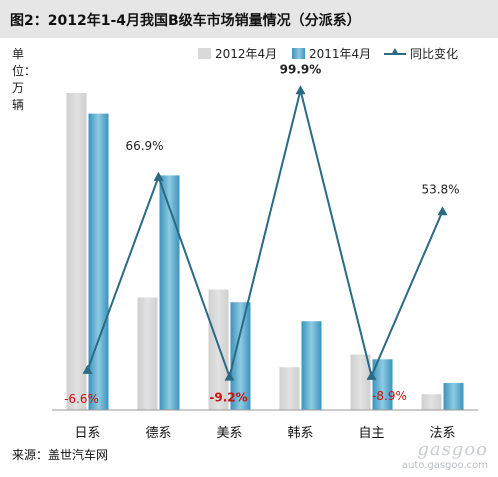 The height and width of the screenshot is (477, 498). Describe the element at coordinates (434, 53) in the screenshot. I see `legend-label-yoy: 同比变化` at that location.